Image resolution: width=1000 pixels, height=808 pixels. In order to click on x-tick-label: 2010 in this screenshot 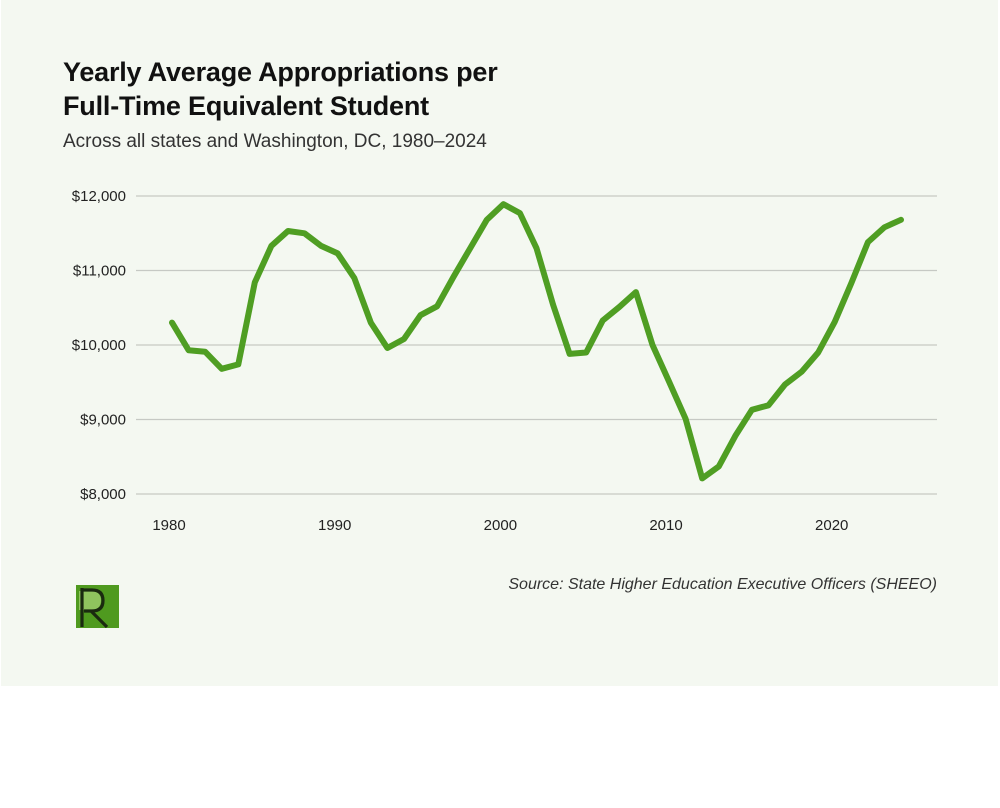, I will do `click(665, 525)`.